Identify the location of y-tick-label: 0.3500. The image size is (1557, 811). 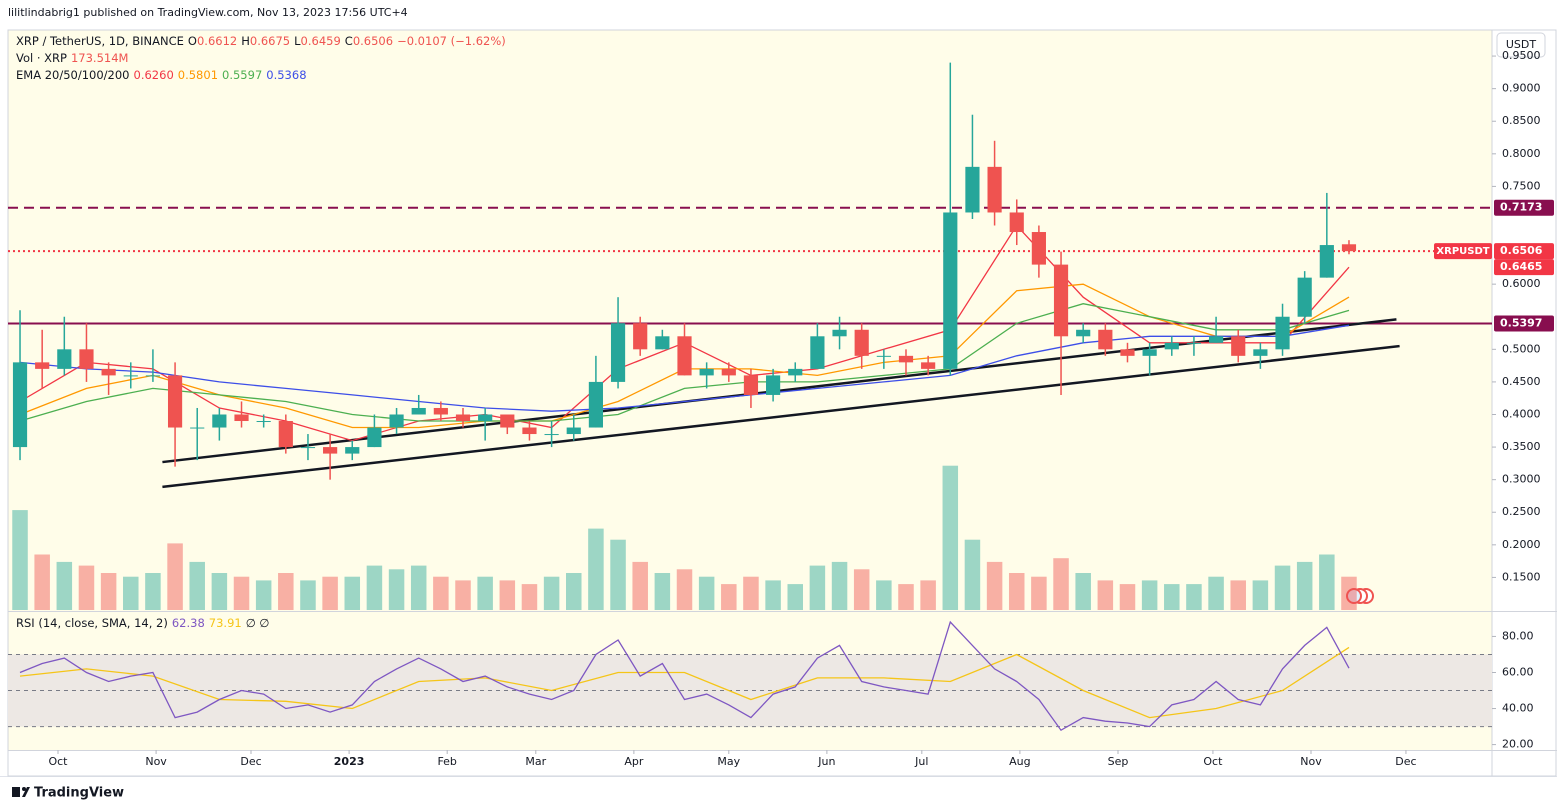
(1521, 446).